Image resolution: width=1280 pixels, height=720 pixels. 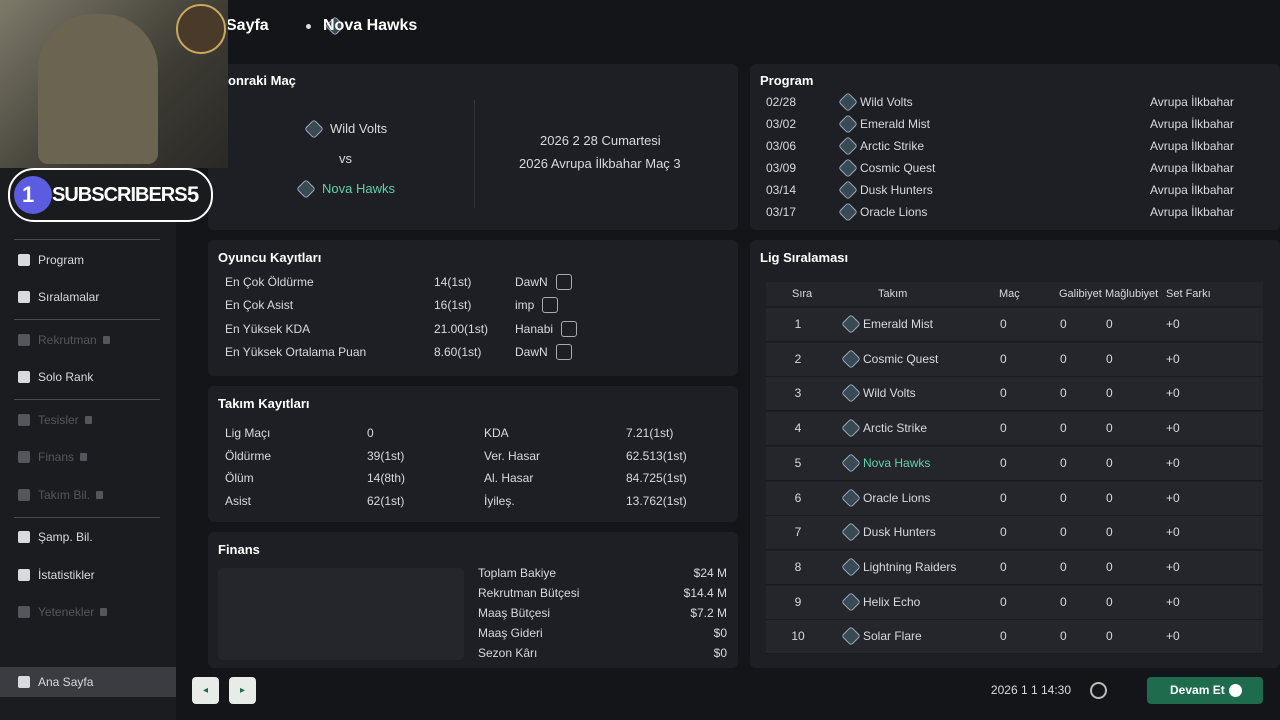 I want to click on player-records-card, so click(x=473, y=308).